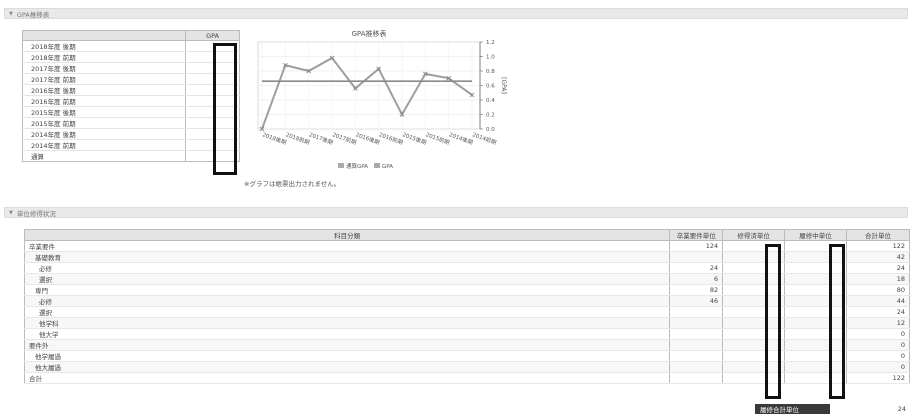 This screenshot has height=414, width=912. I want to click on gpa-section-title: GPA推移表, so click(33, 14).